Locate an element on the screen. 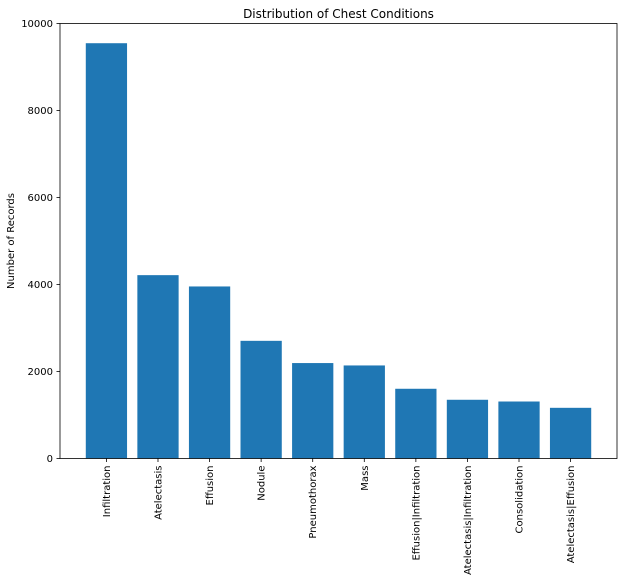 This screenshot has width=624, height=586. bar-effusion is located at coordinates (209, 372).